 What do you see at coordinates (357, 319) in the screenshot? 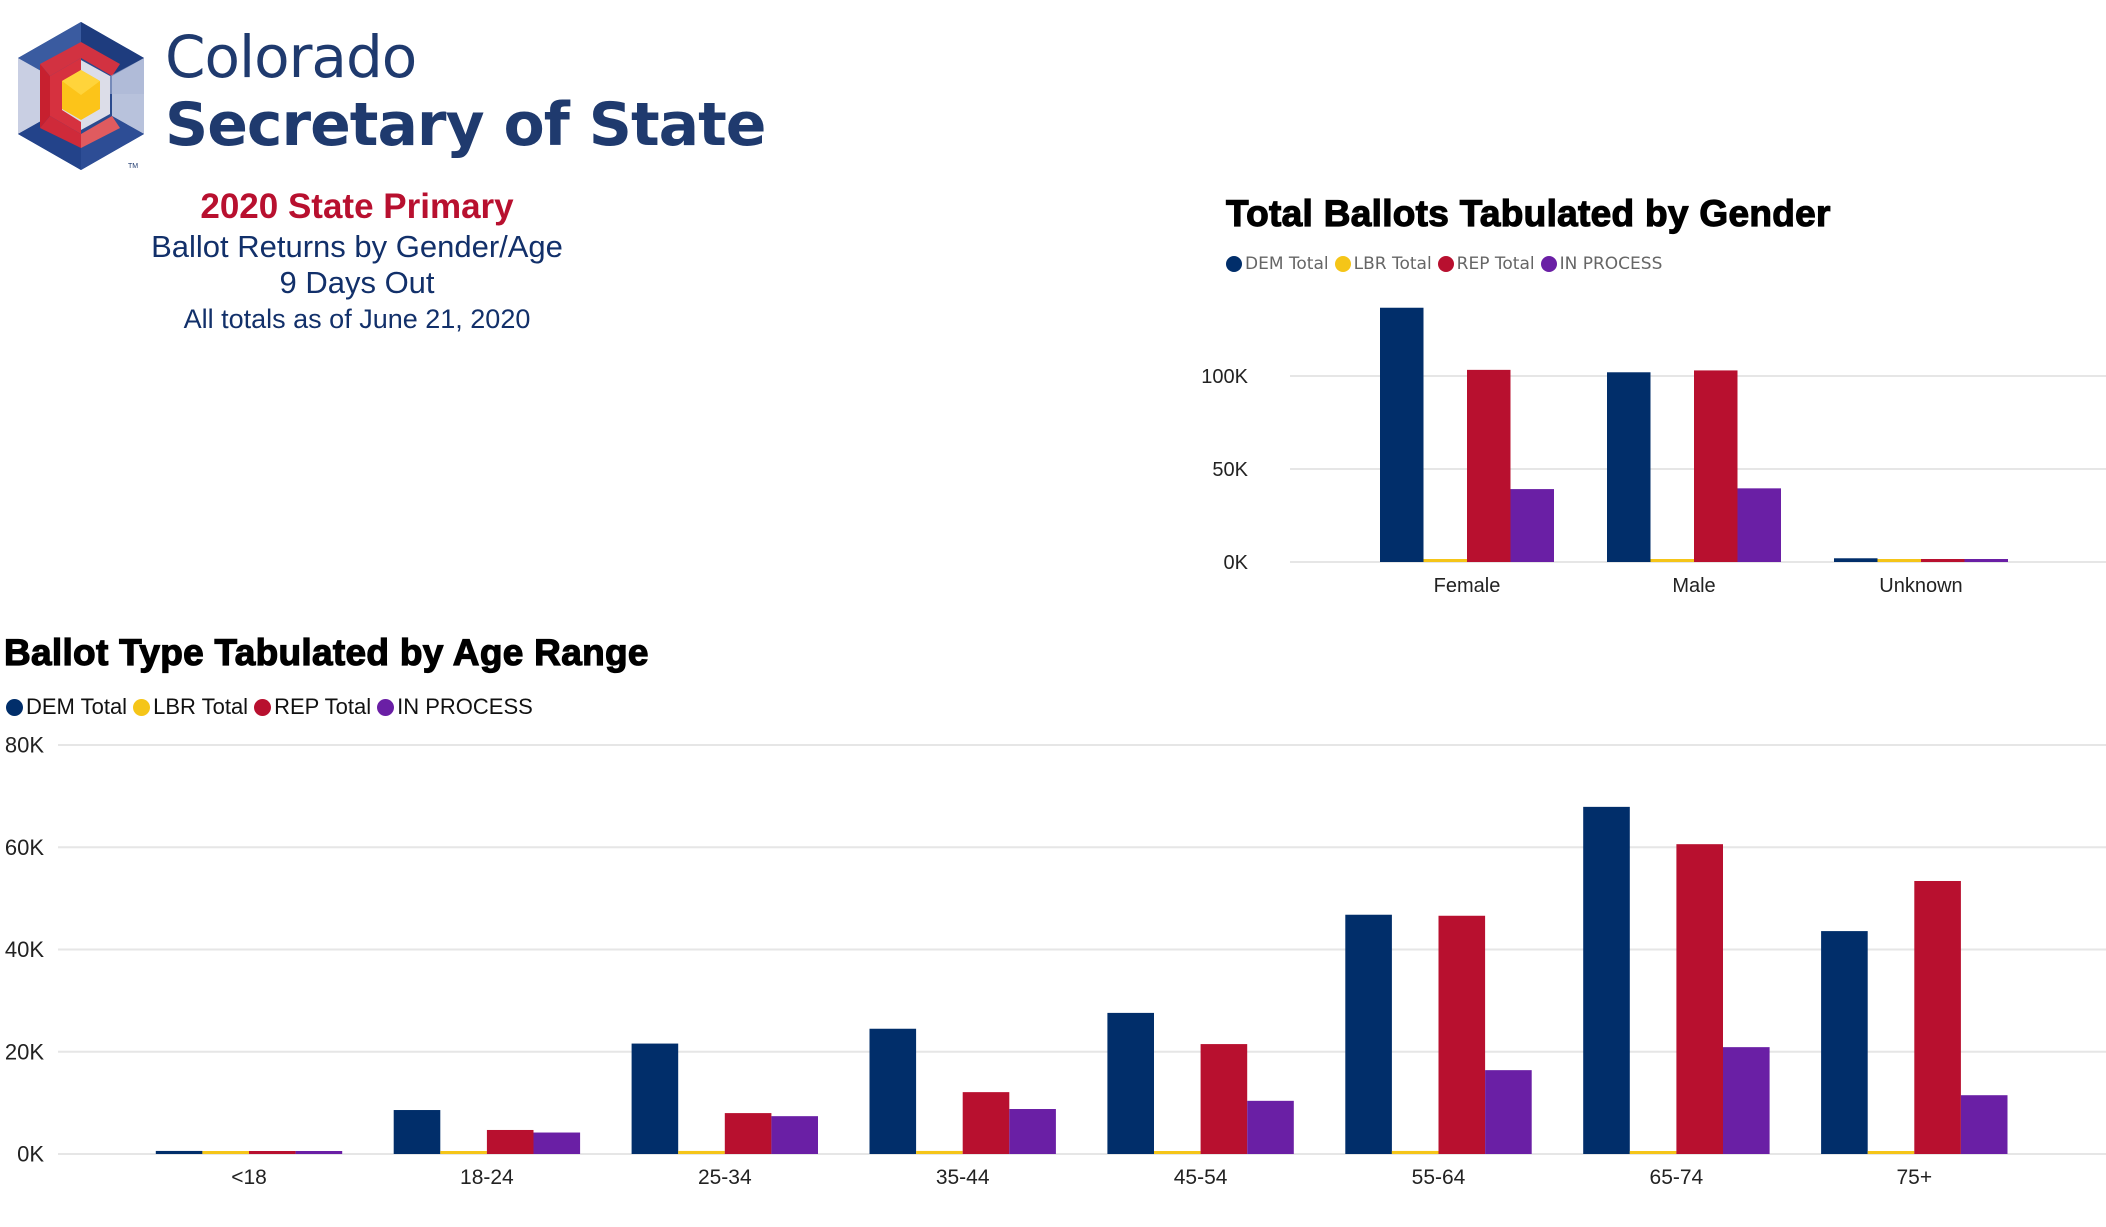
I see `as-of-date: All totals as of June 21, 2020` at bounding box center [357, 319].